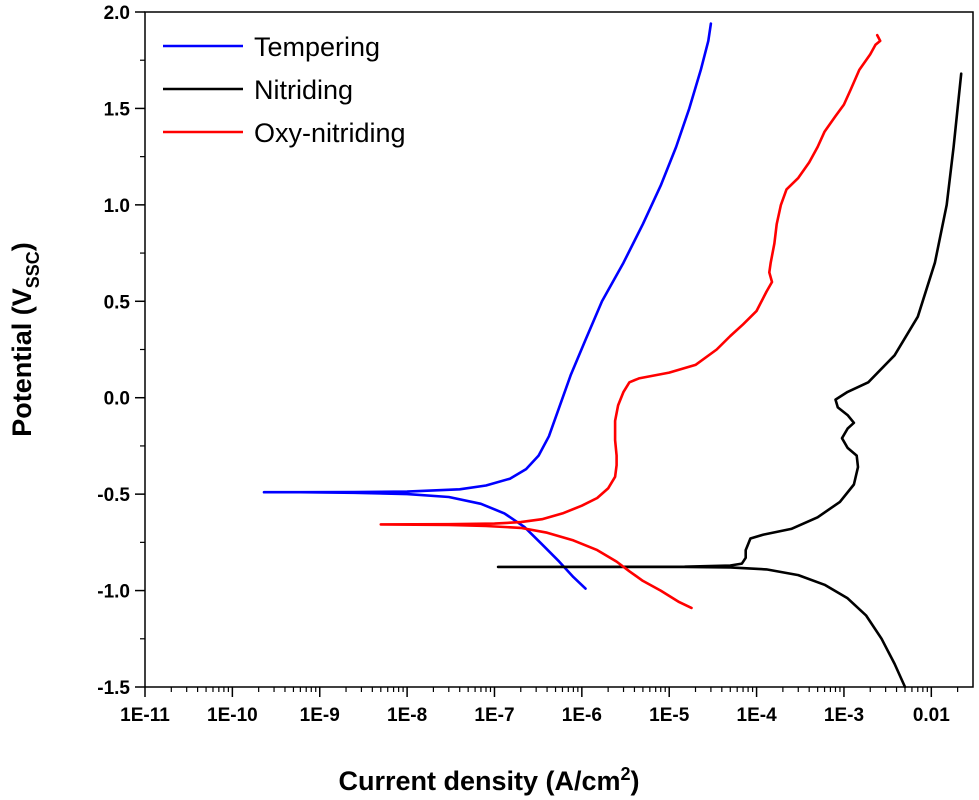 This screenshot has height=800, width=979. What do you see at coordinates (582, 715) in the screenshot?
I see `x-tick-label: 1E-6` at bounding box center [582, 715].